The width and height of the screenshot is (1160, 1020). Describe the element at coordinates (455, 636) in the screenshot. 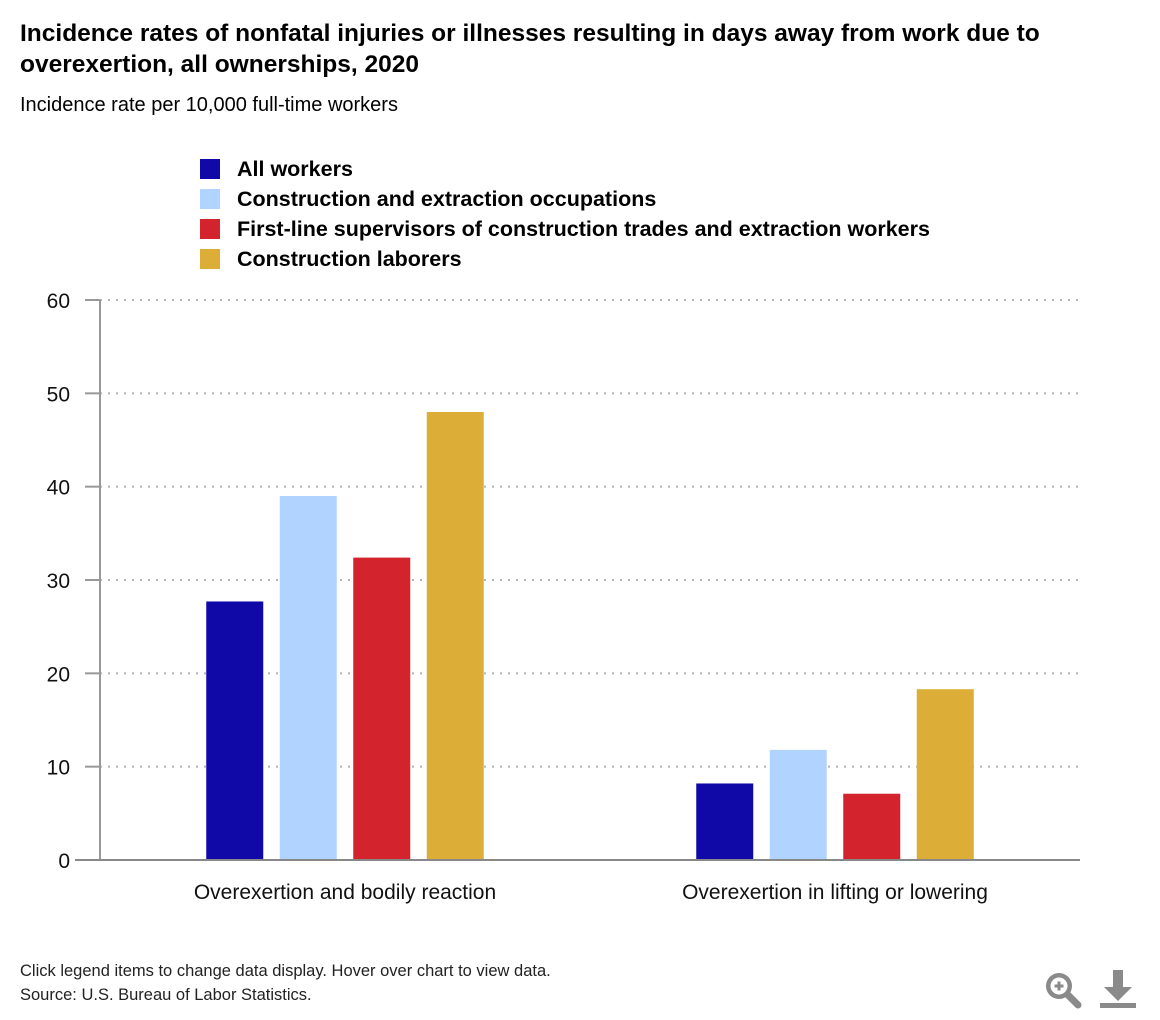

I see `bar: Construction laborers: 48` at that location.